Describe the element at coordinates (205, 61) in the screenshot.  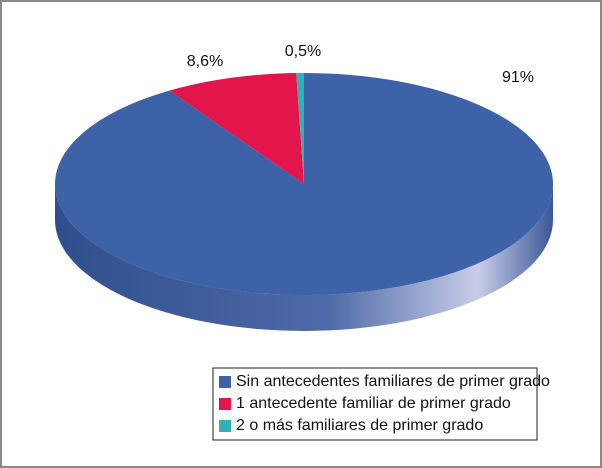
I see `data-label: 8,6%` at that location.